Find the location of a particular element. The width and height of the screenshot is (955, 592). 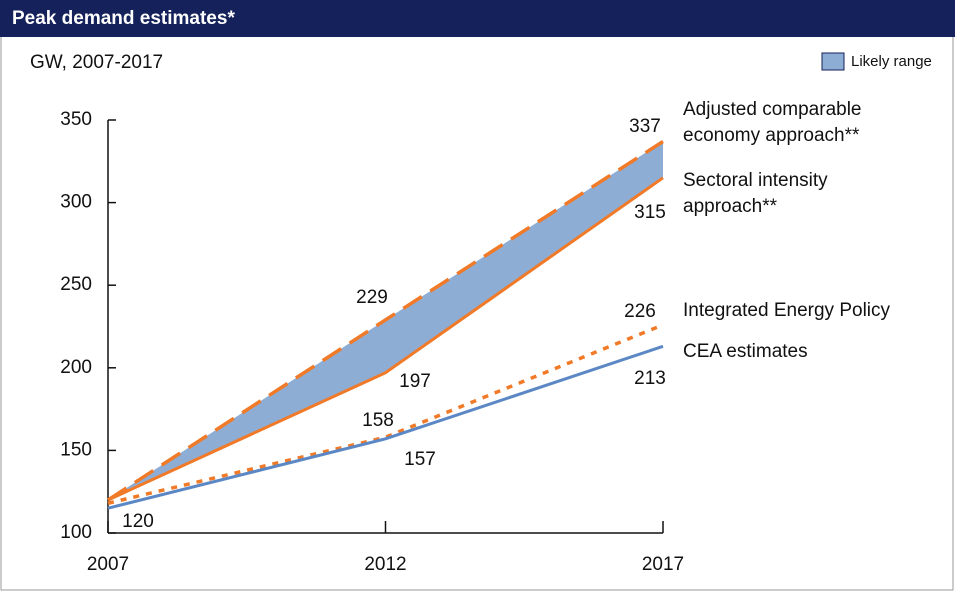

data-label: 157 is located at coordinates (420, 459).